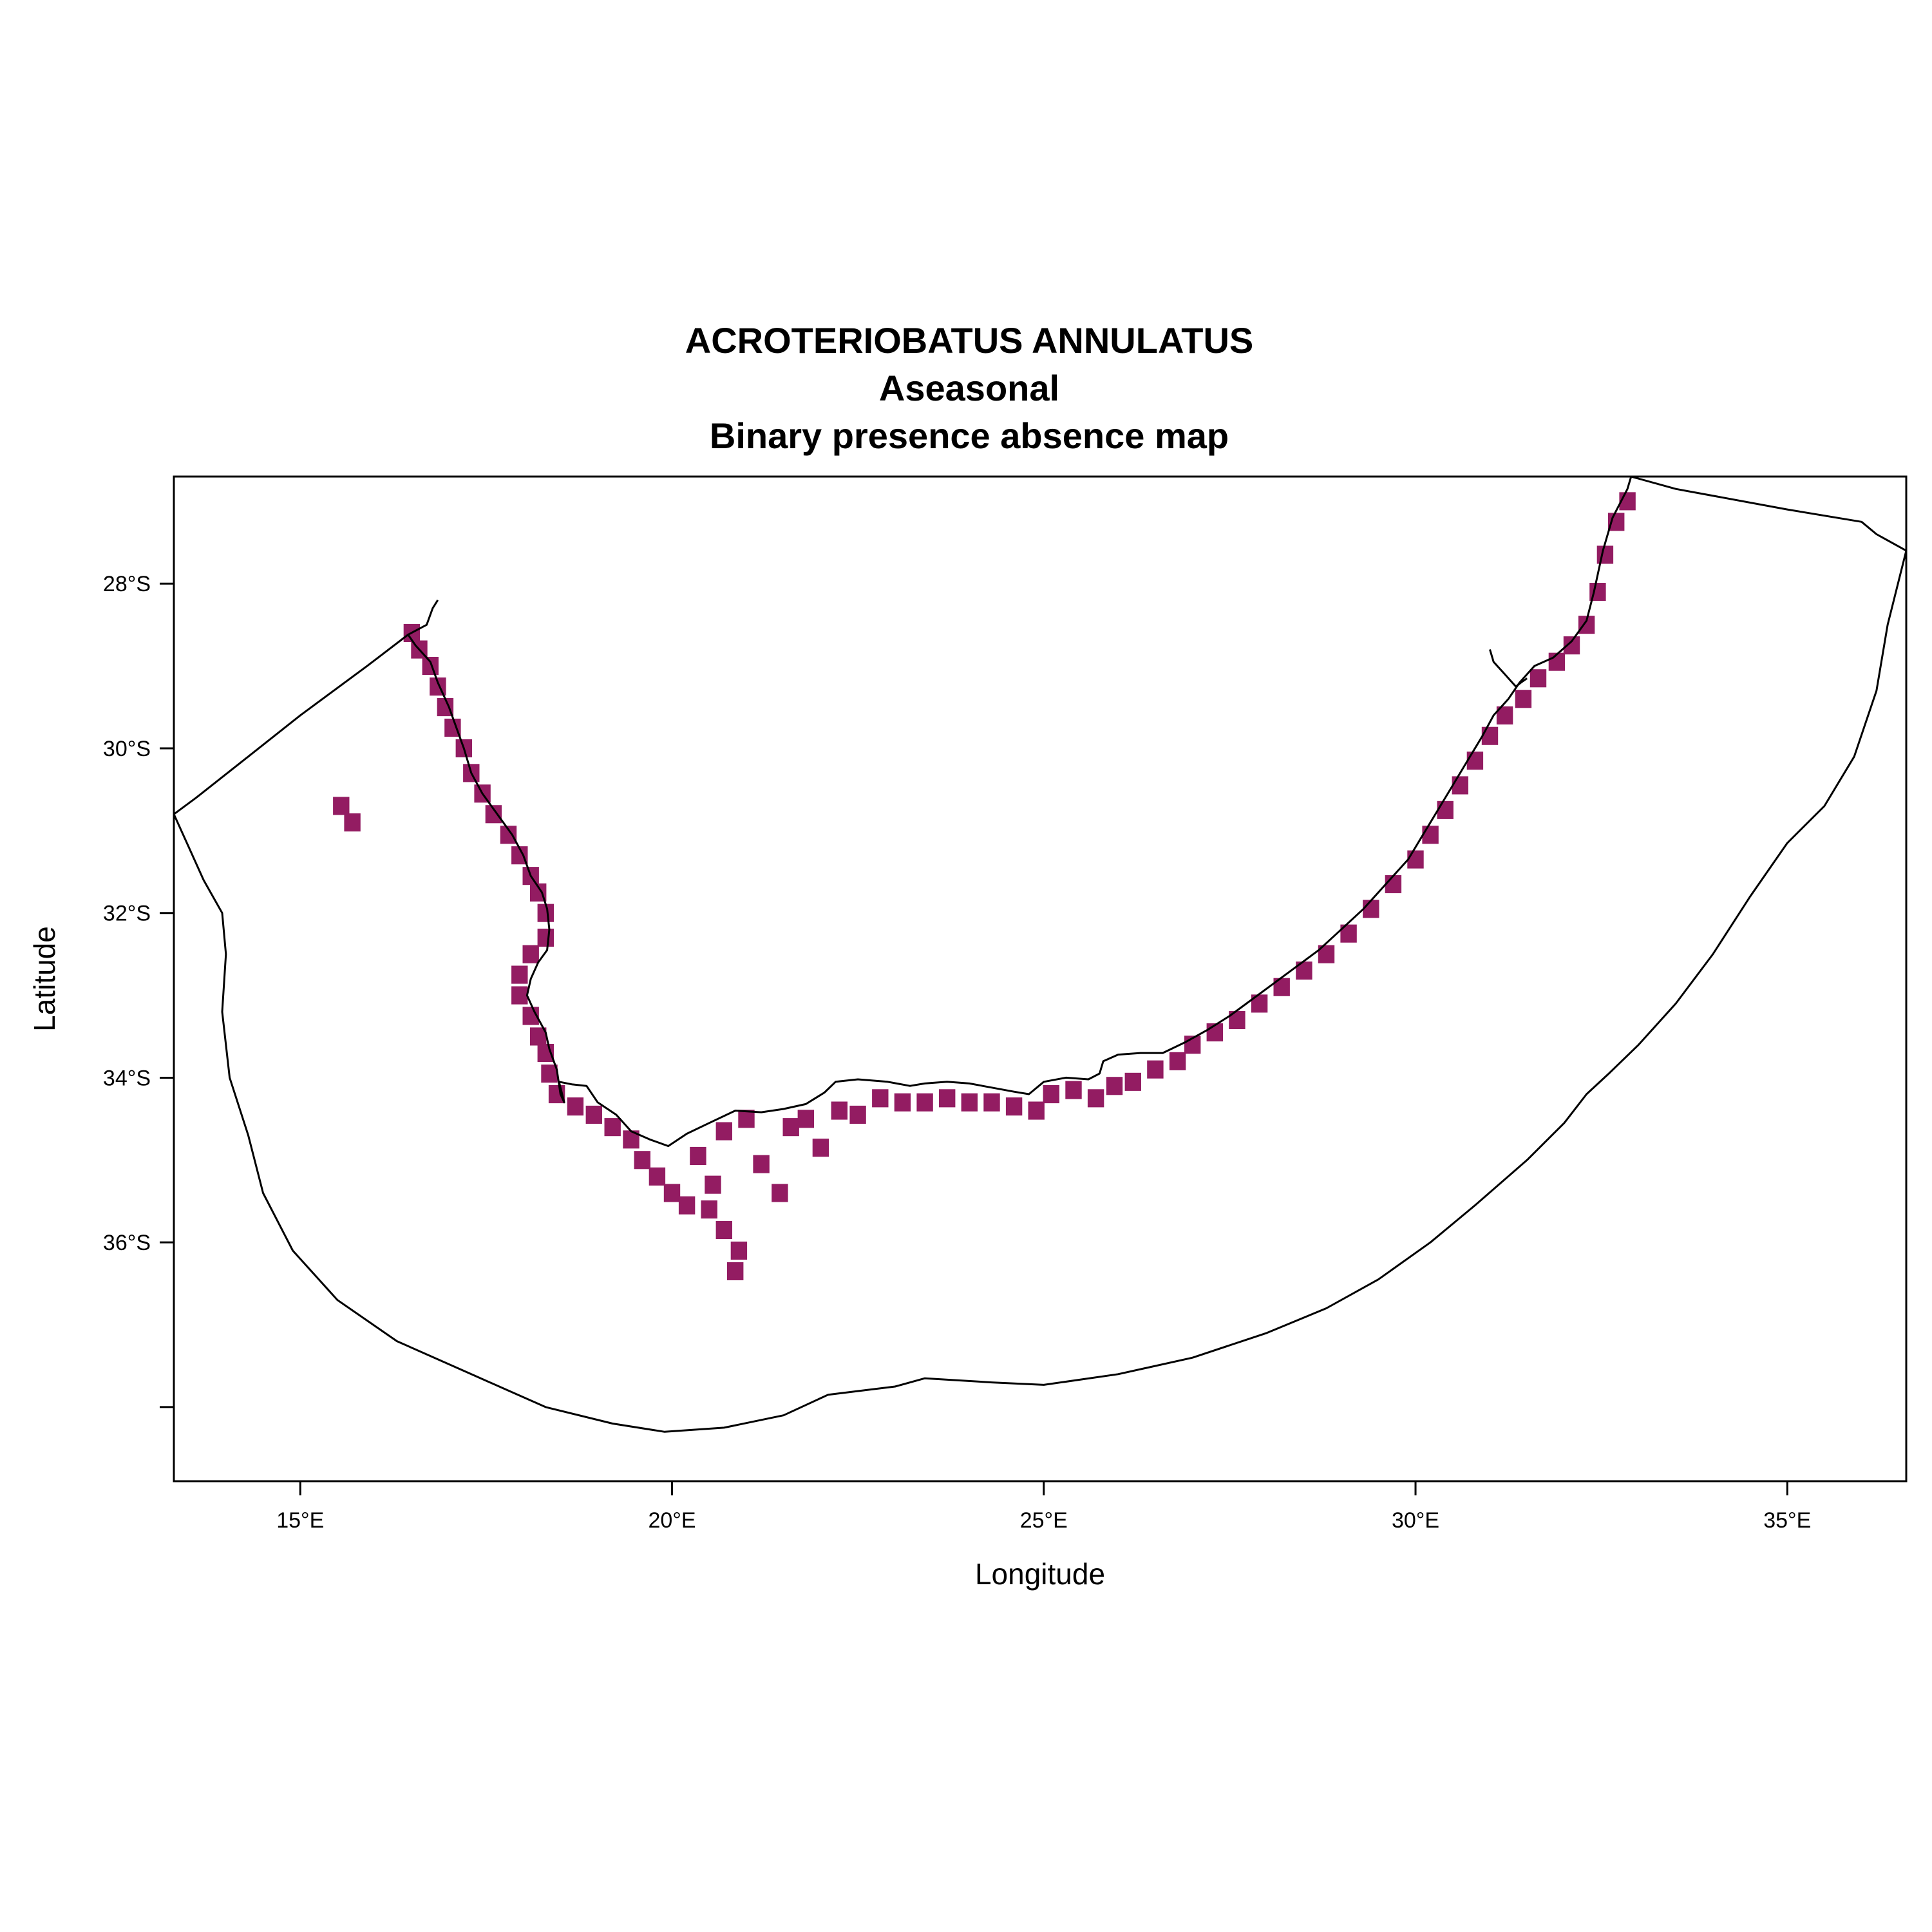  What do you see at coordinates (139, 990) in the screenshot?
I see `y-axis: 28°S 30°S 32°S 34°S 36°S` at bounding box center [139, 990].